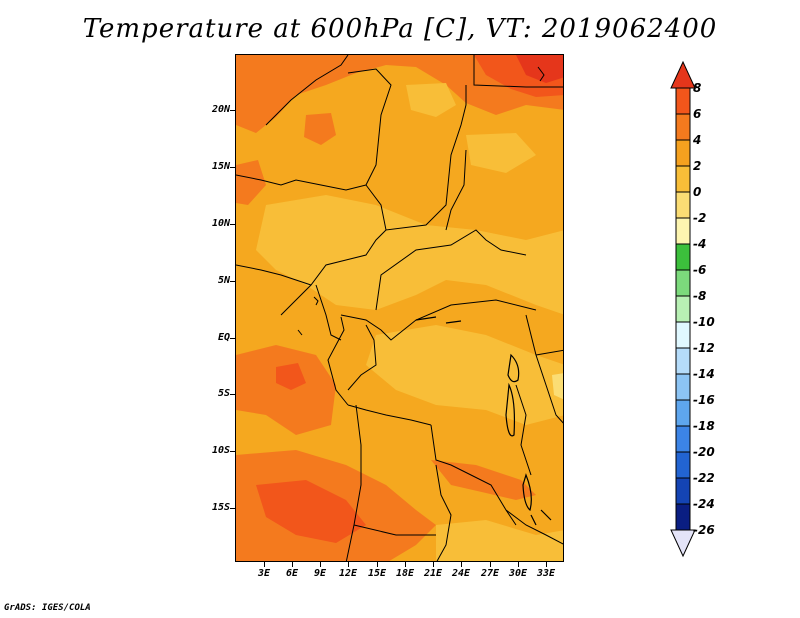  Describe the element at coordinates (377, 573) in the screenshot. I see `x-tick-15e: 15E` at that location.